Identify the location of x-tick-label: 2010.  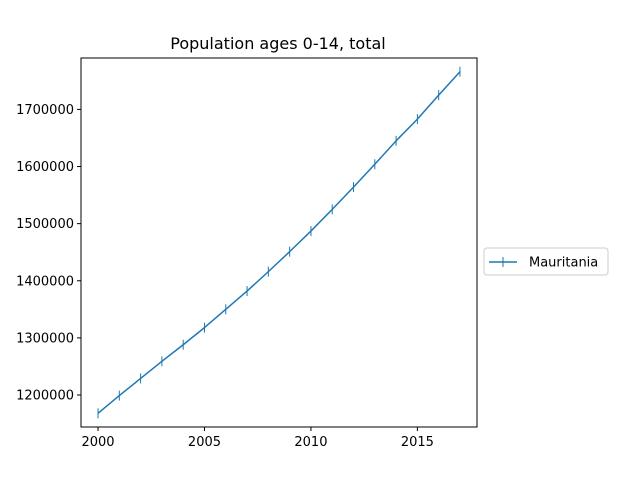
(310, 442).